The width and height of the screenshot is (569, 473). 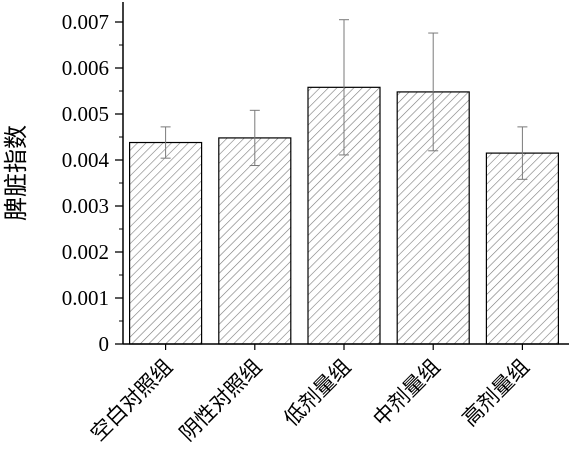 What do you see at coordinates (16, 173) in the screenshot?
I see `y-axis-title: 脾脏指数` at bounding box center [16, 173].